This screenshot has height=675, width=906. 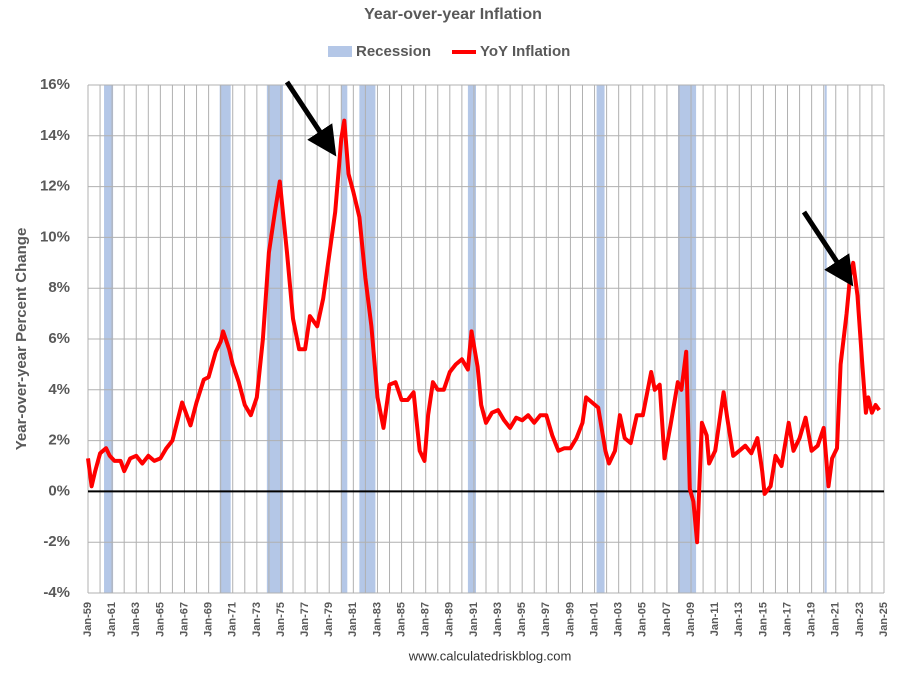 What do you see at coordinates (739, 619) in the screenshot?
I see `x-tick-label: Jan-13` at bounding box center [739, 619].